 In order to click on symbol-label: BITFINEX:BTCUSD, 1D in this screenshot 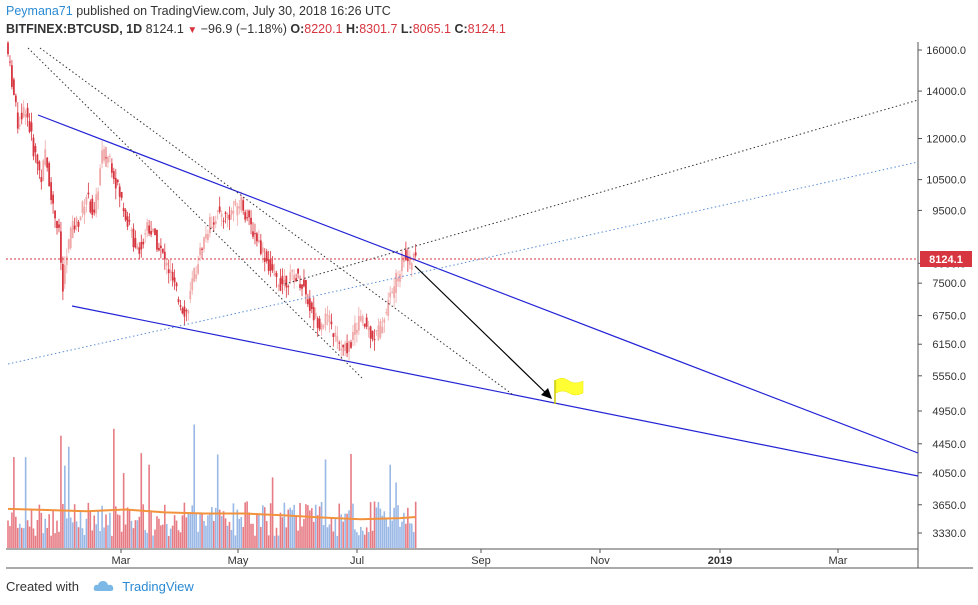, I will do `click(74, 29)`.